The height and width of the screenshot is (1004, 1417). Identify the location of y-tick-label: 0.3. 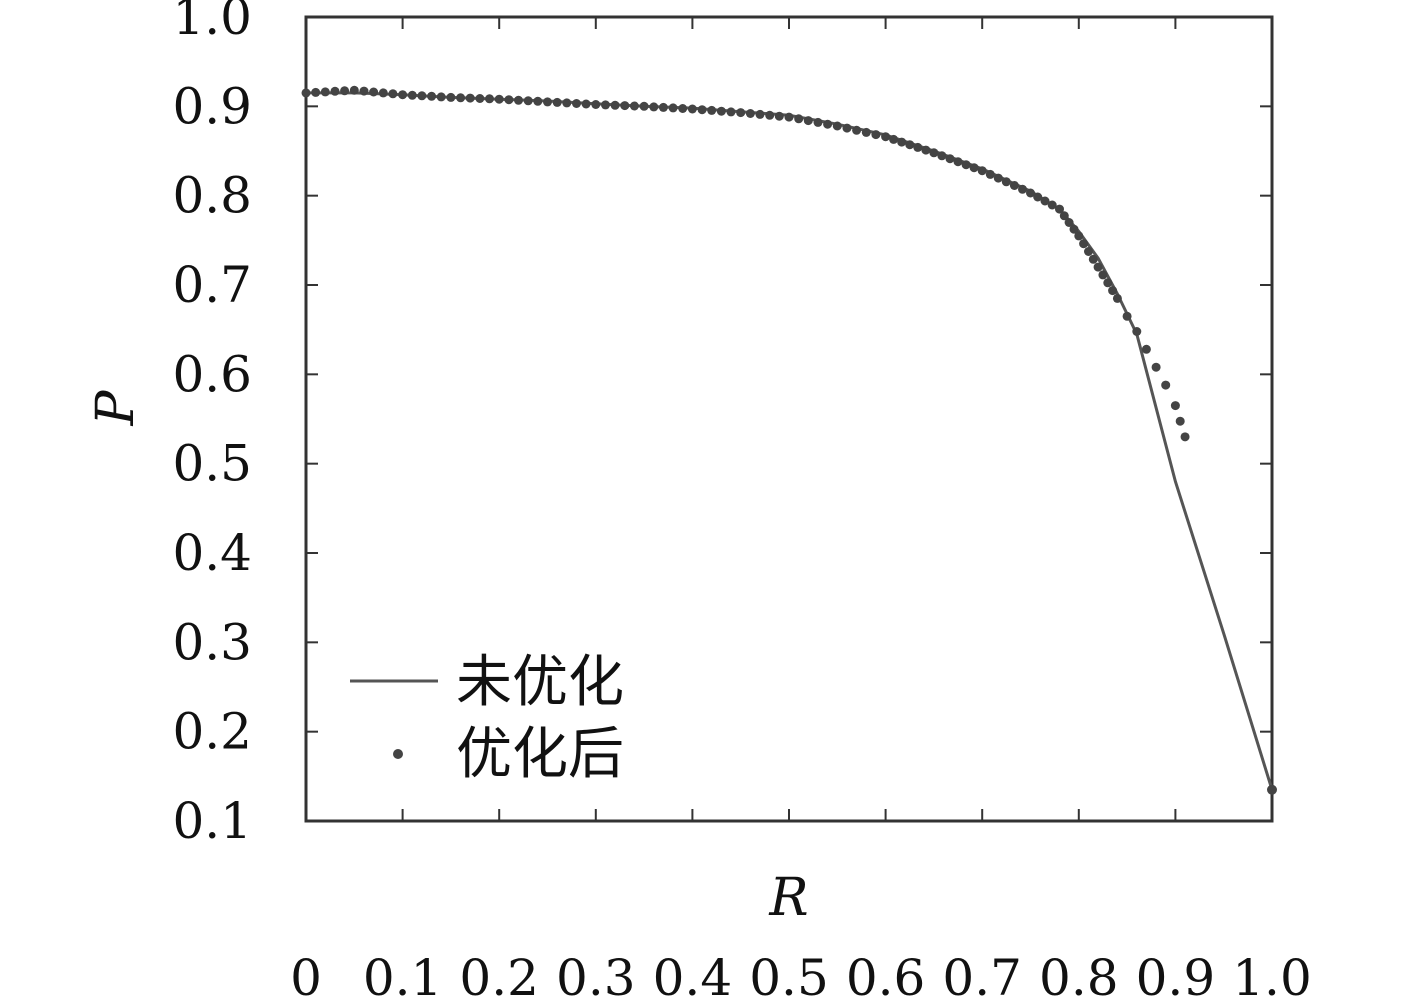
(212, 642).